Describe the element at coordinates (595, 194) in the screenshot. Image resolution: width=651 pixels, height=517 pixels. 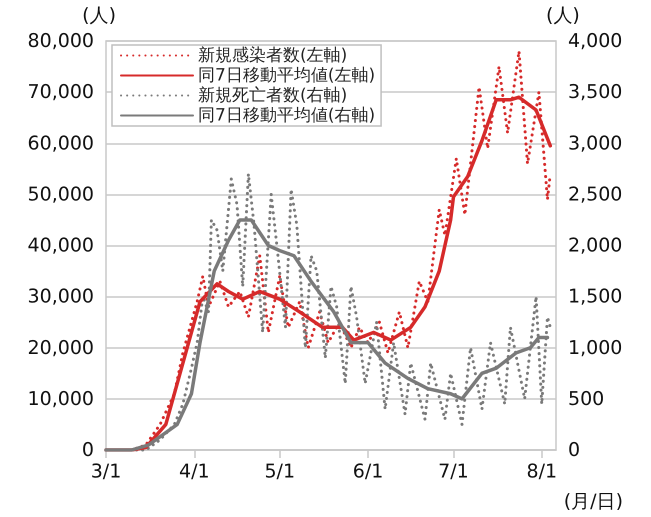
I see `y2-tick-label: 2,500` at that location.